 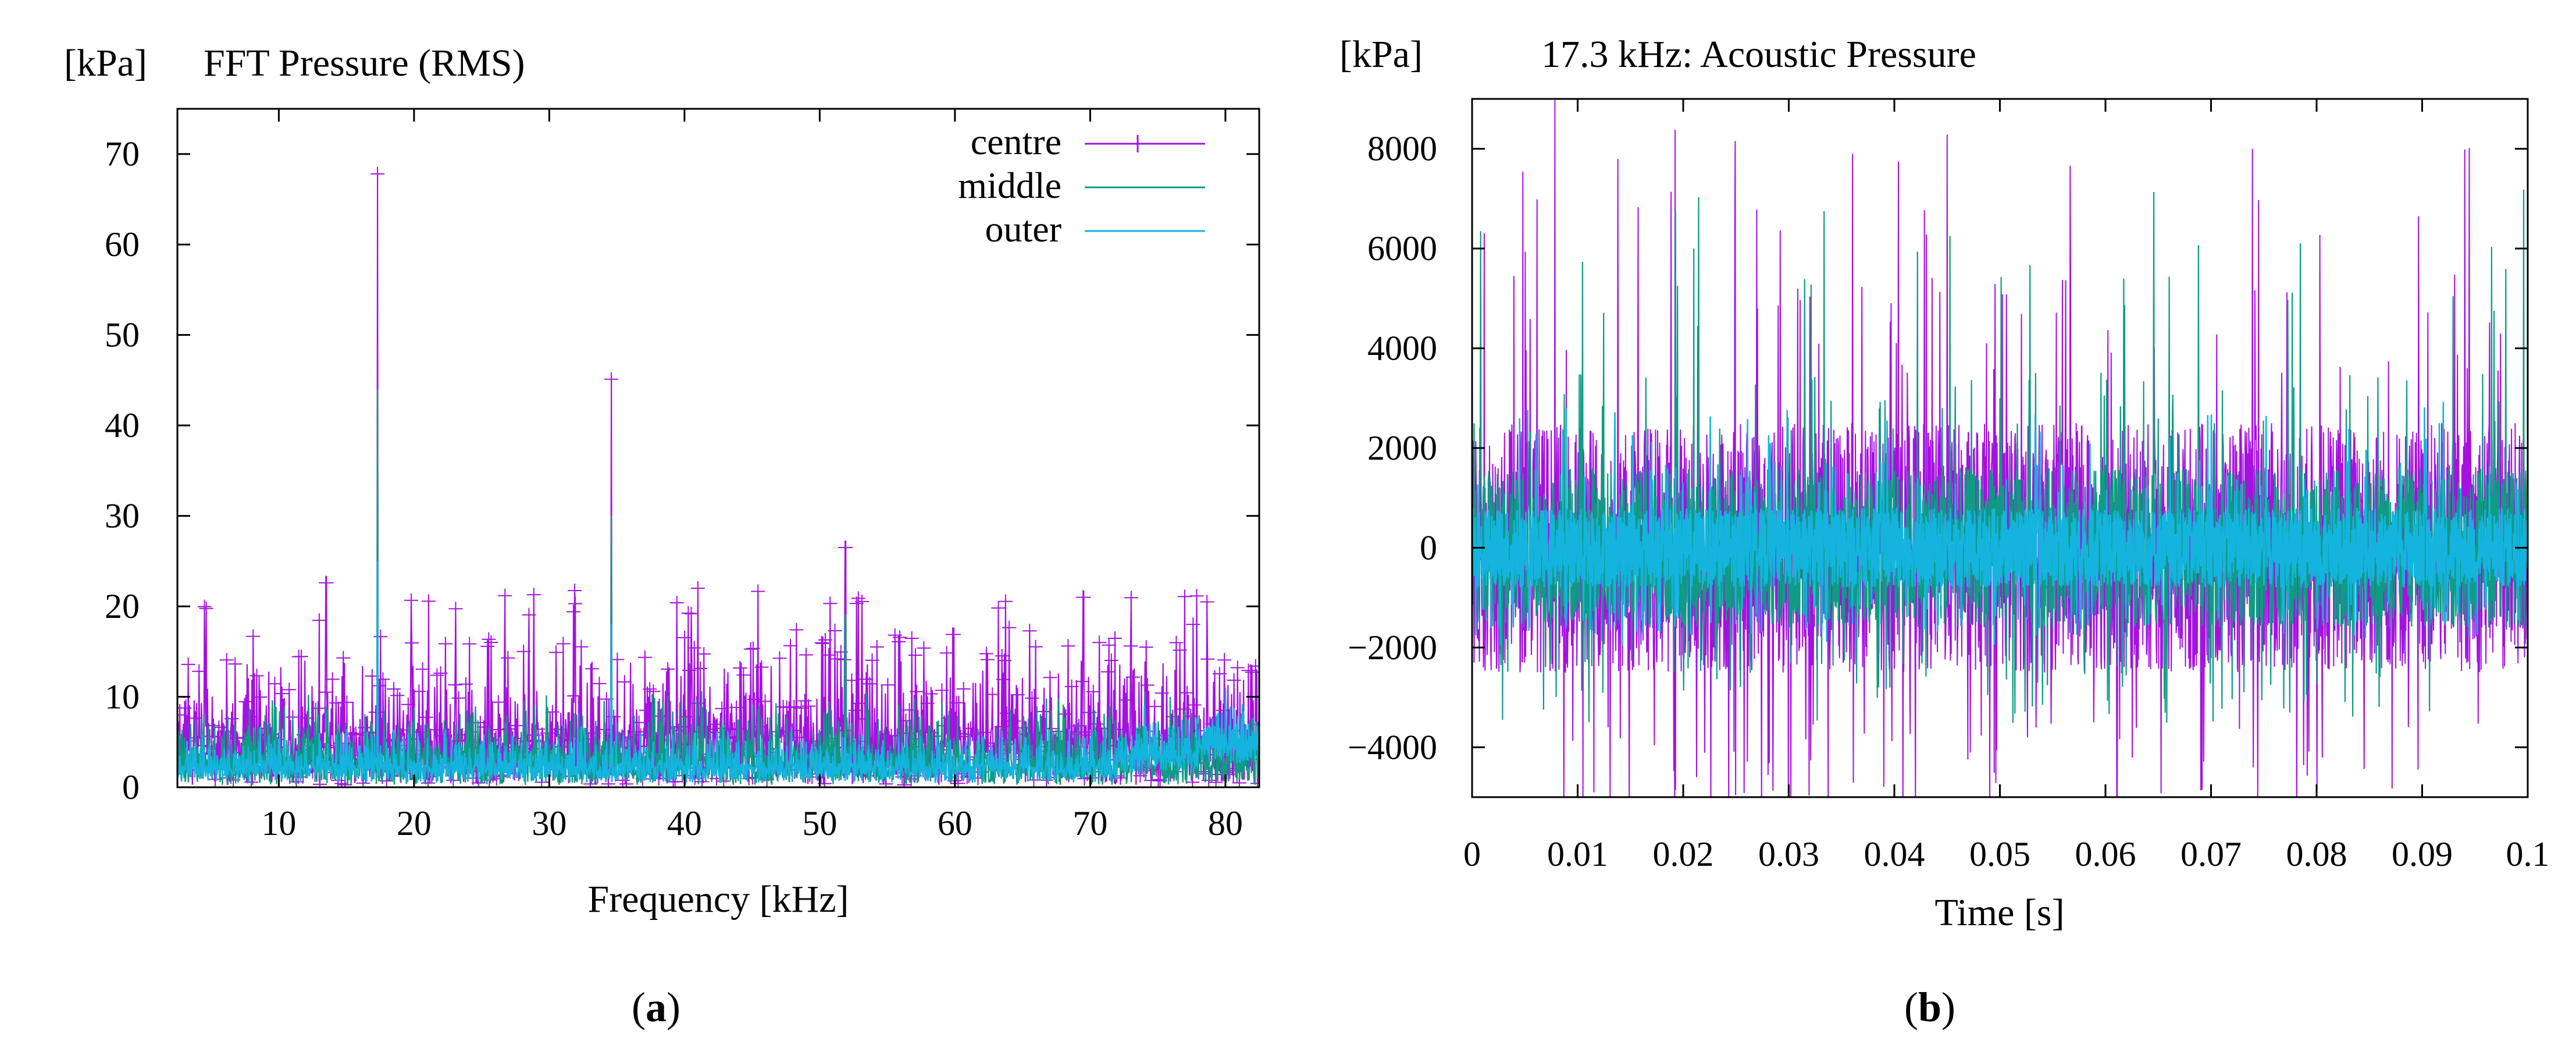 I want to click on x-tick-label: 10, so click(x=278, y=823).